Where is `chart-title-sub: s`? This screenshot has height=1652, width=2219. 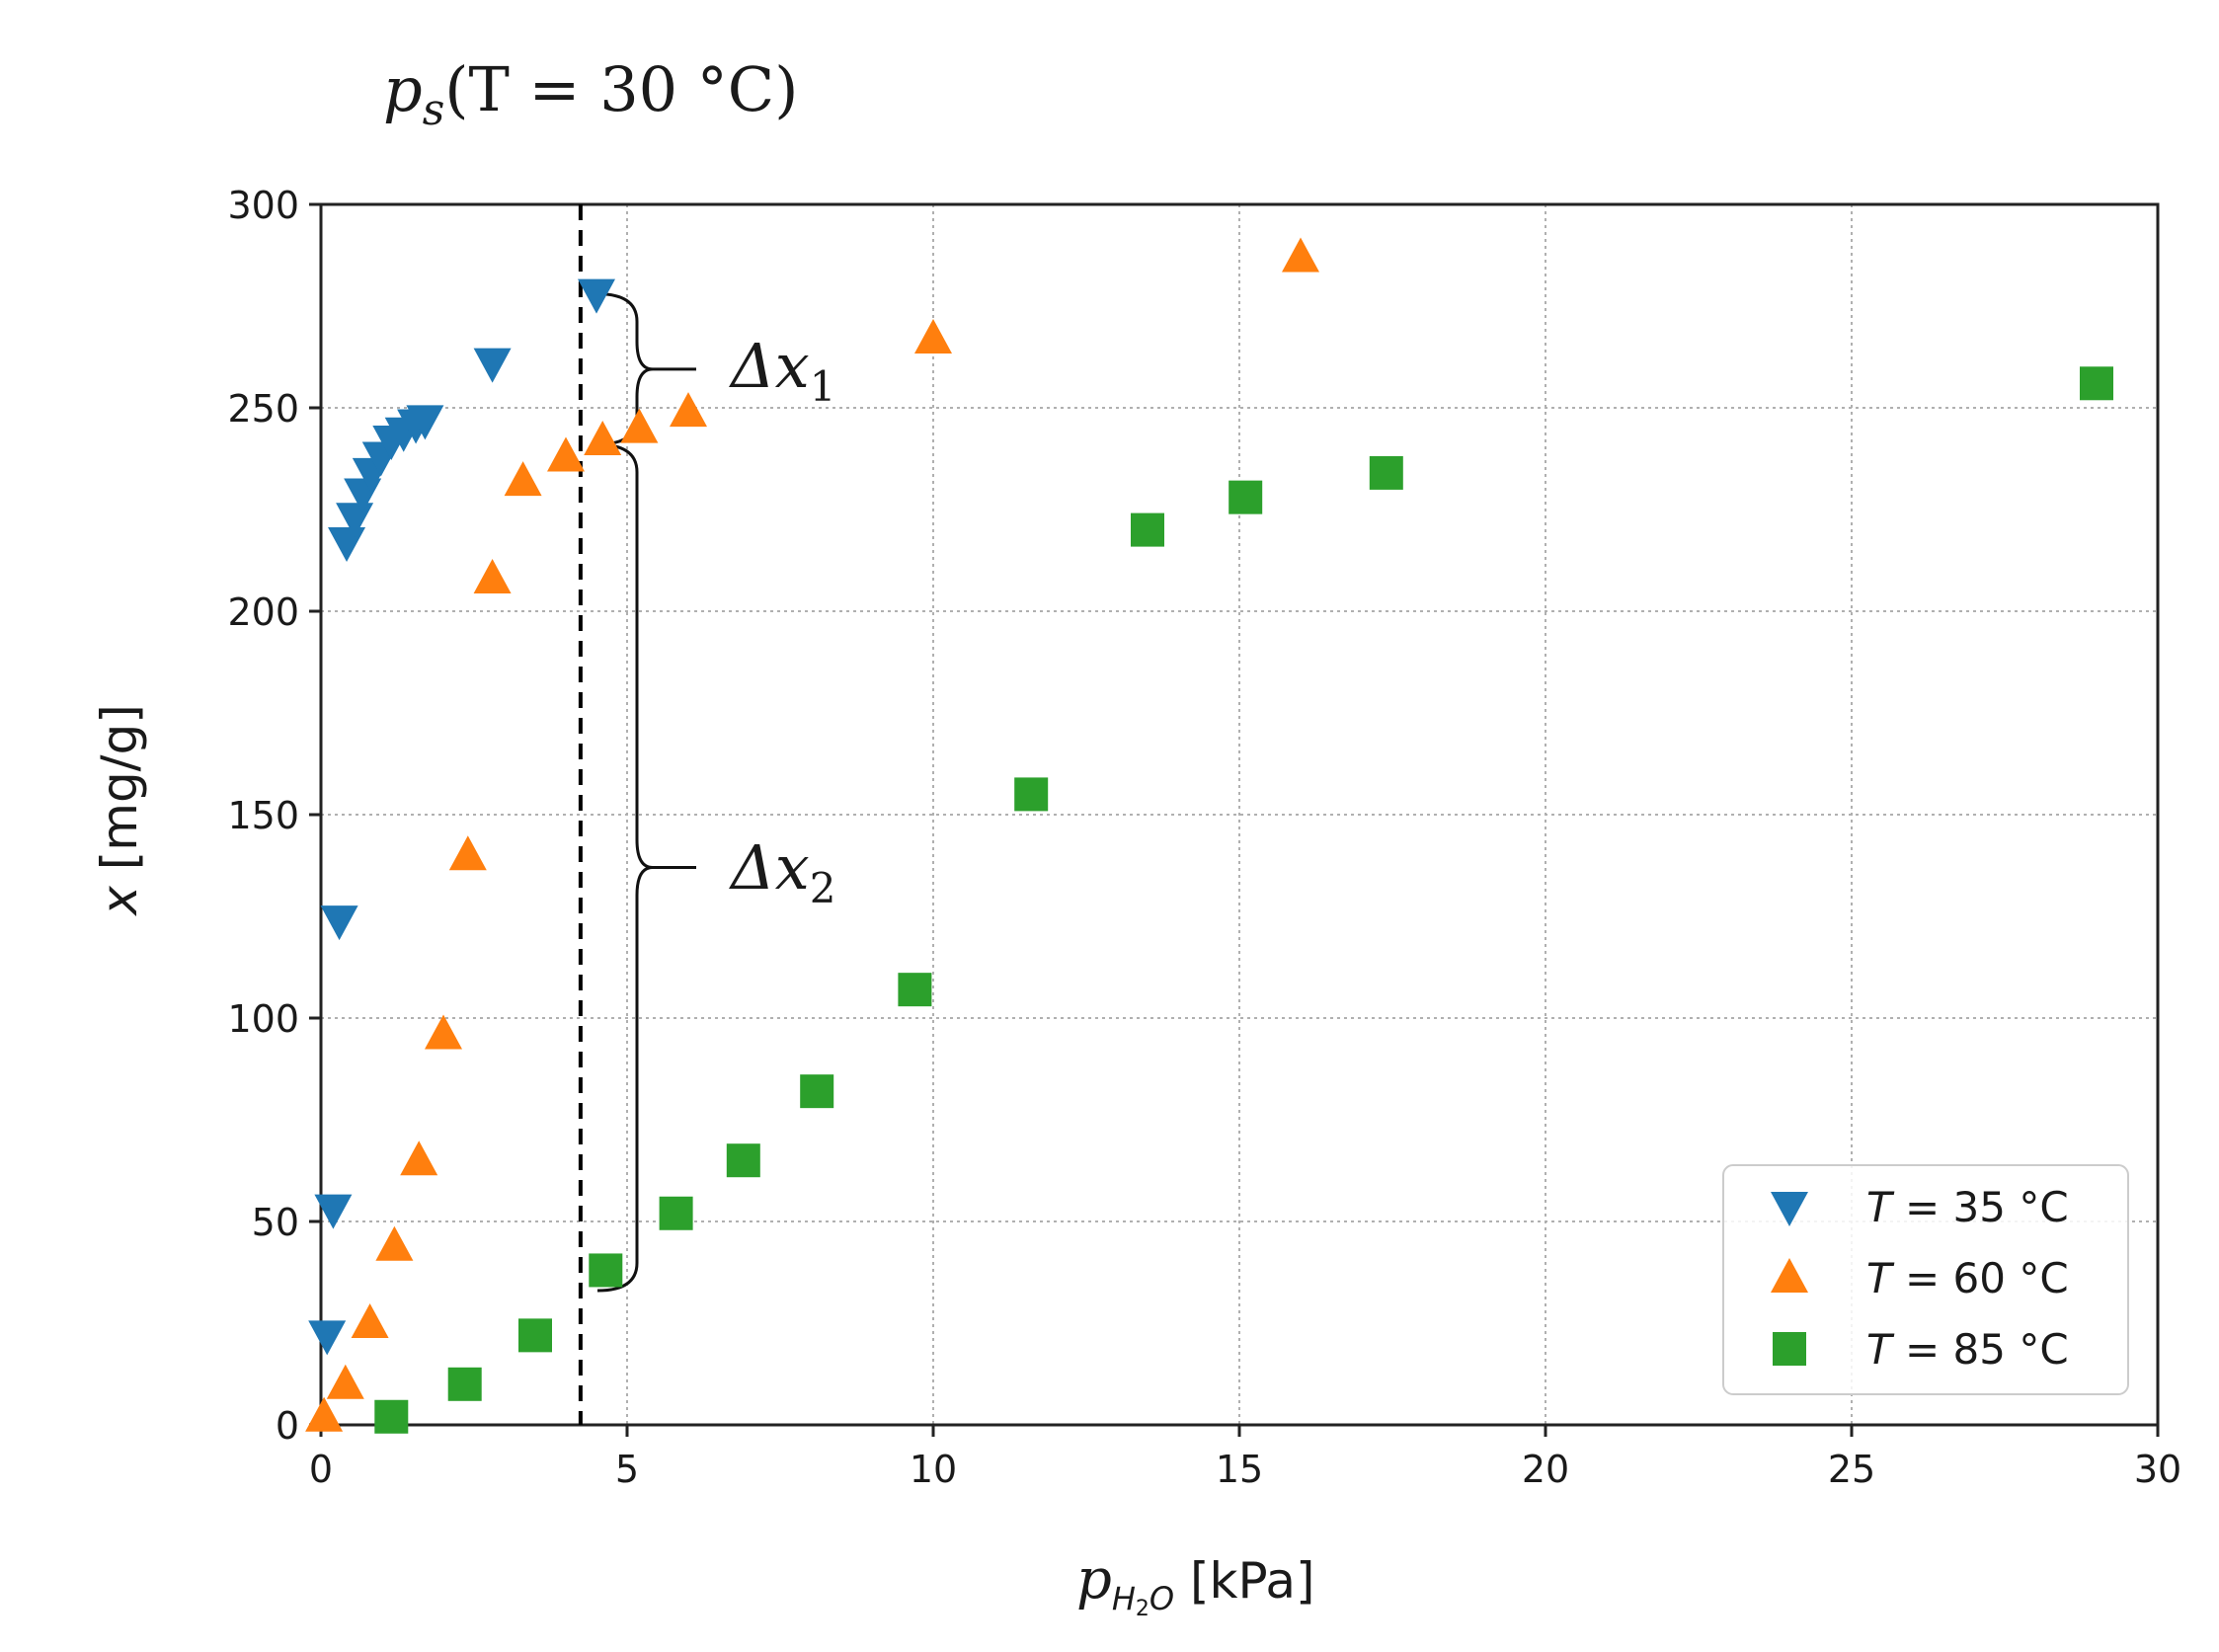 chart-title-sub: s is located at coordinates (434, 110).